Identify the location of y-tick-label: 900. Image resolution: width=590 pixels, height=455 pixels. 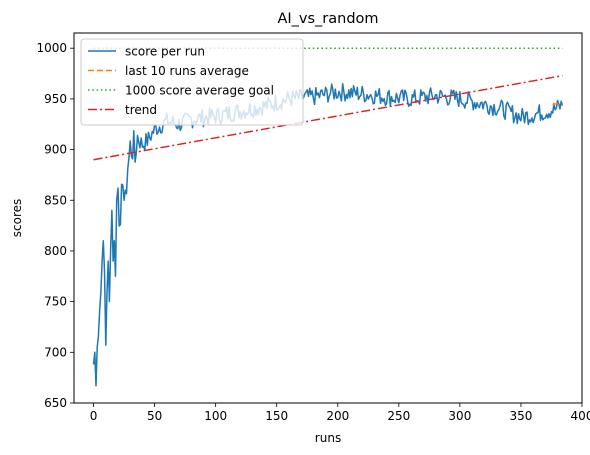
(55, 150).